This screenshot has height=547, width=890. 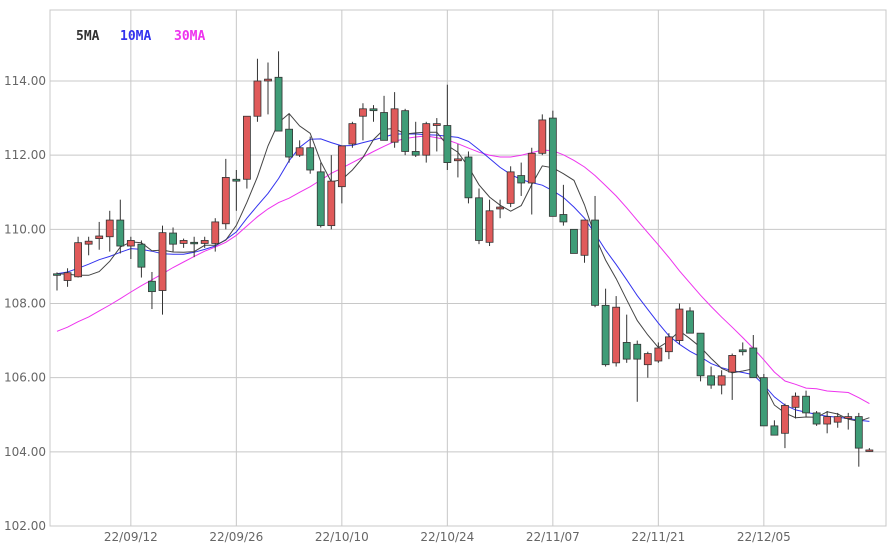 What do you see at coordinates (25, 452) in the screenshot?
I see `y-tick-label: 104.00` at bounding box center [25, 452].